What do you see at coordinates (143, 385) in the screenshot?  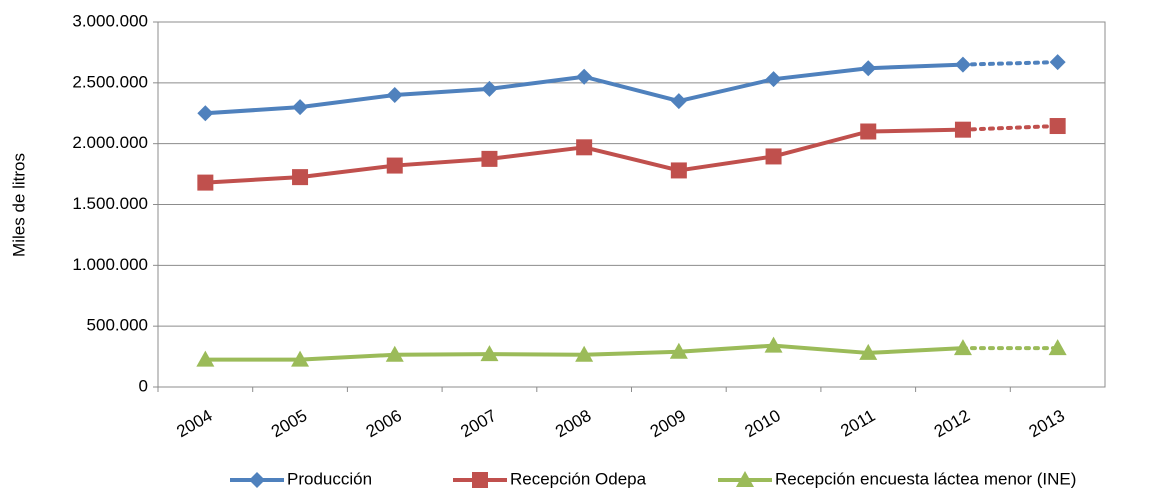 I see `y-tick-label: 0` at bounding box center [143, 385].